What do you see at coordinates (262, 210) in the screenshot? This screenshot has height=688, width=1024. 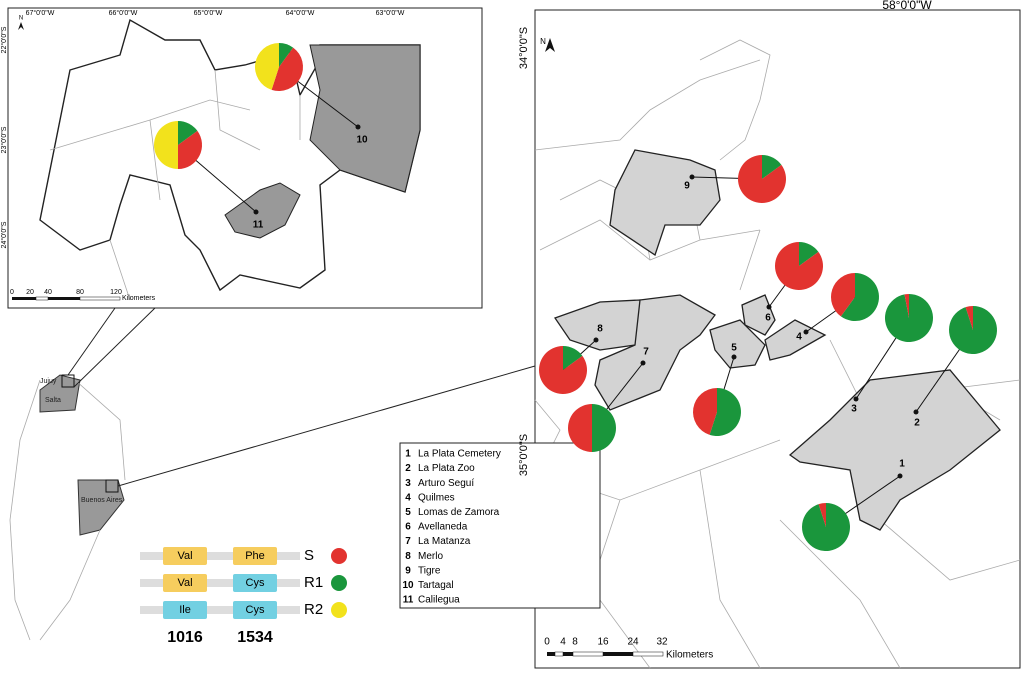 I see `calilegua-area` at bounding box center [262, 210].